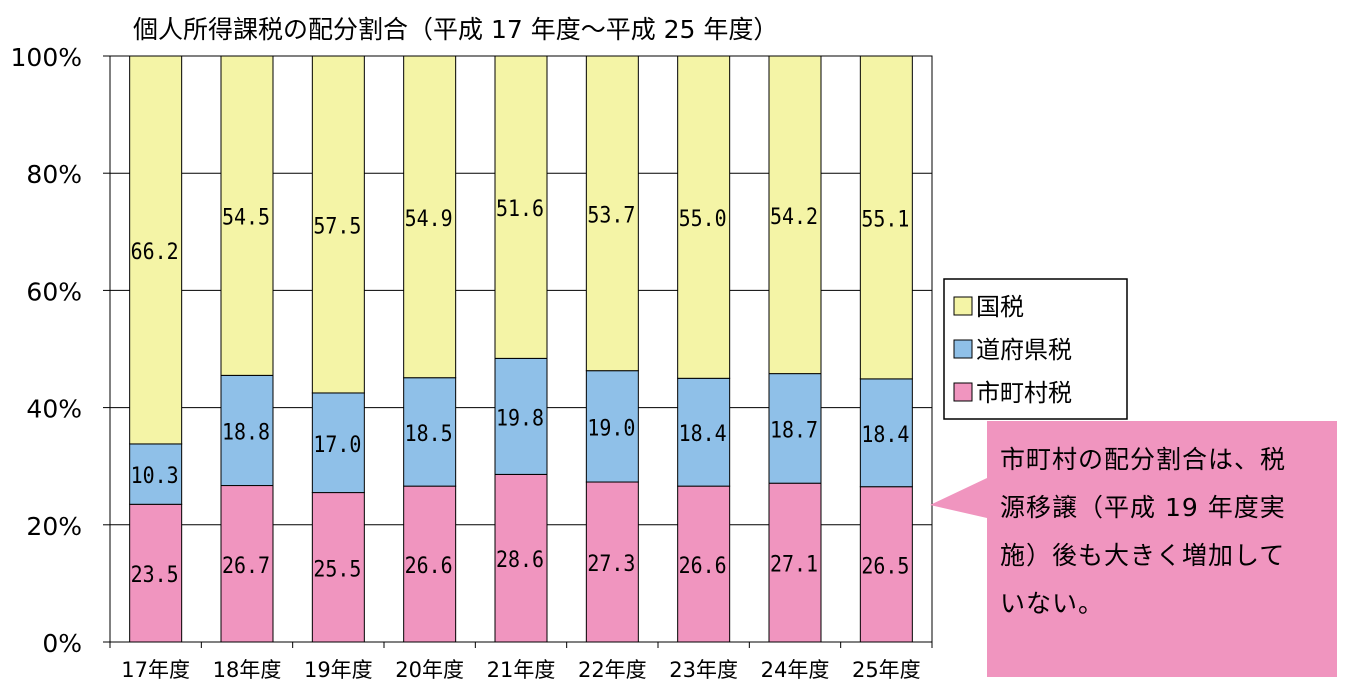 This screenshot has width=1350, height=689. What do you see at coordinates (247, 670) in the screenshot?
I see `x-tick-label: 18年度` at bounding box center [247, 670].